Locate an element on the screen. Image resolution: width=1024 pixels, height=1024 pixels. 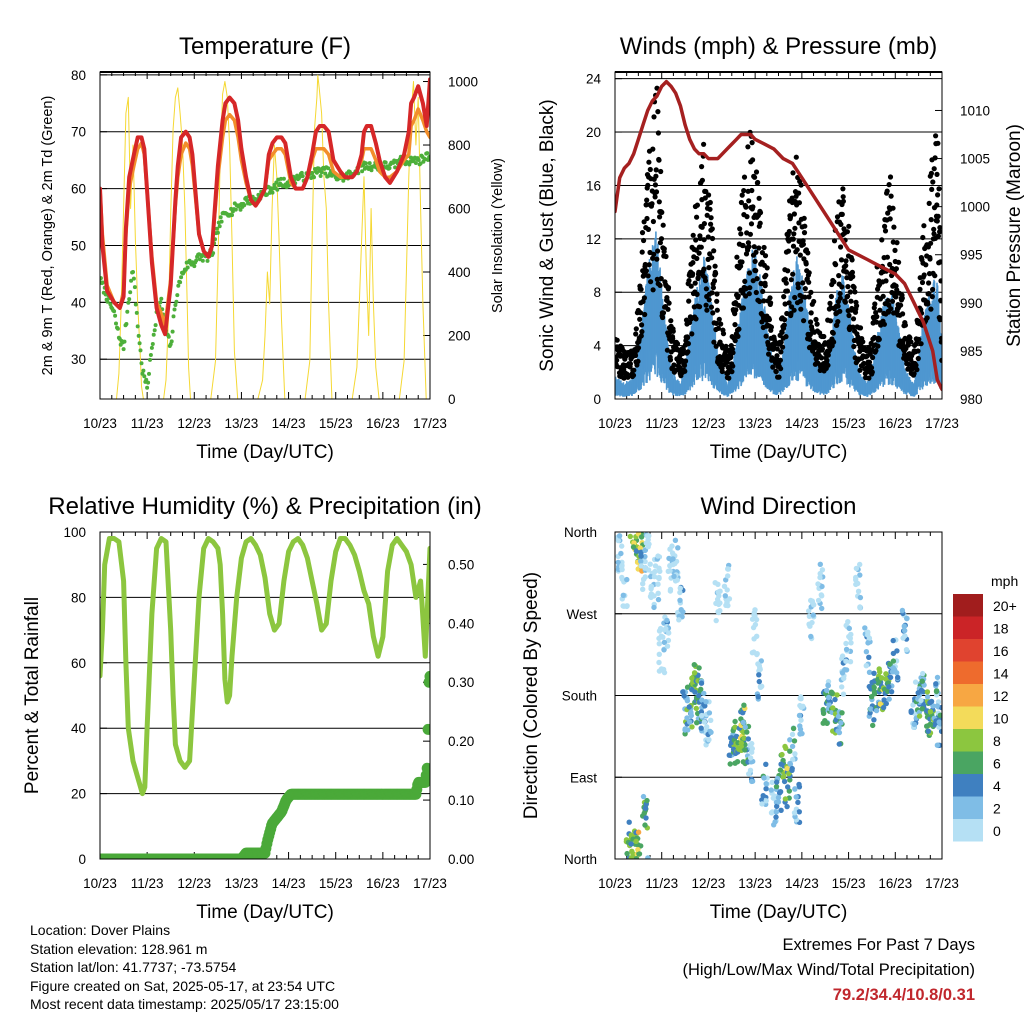
colorbar-label: 20+ is located at coordinates (1005, 606).